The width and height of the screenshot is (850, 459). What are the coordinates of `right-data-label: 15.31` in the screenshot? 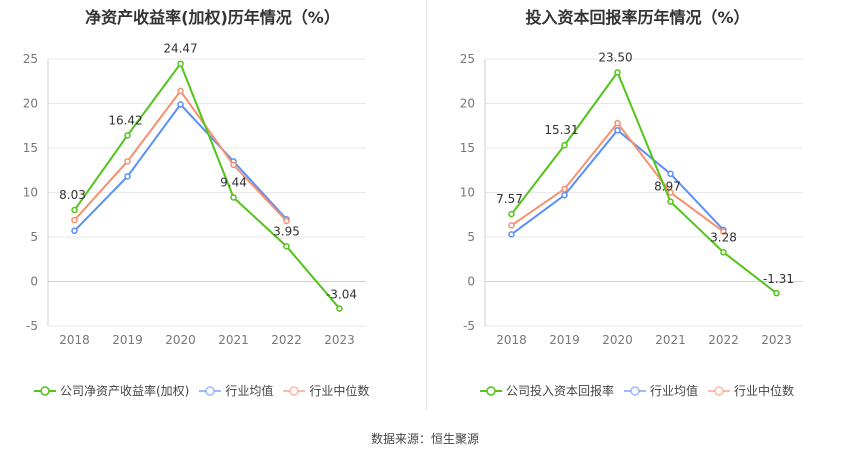 It's located at (561, 130).